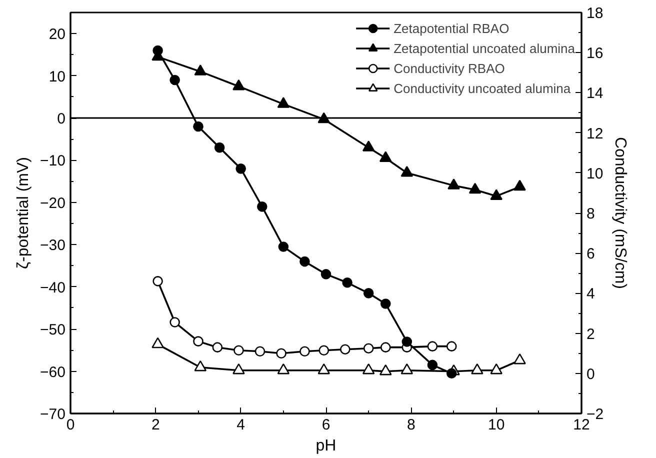  What do you see at coordinates (595, 133) in the screenshot?
I see `y2-tick-label: 12` at bounding box center [595, 133].